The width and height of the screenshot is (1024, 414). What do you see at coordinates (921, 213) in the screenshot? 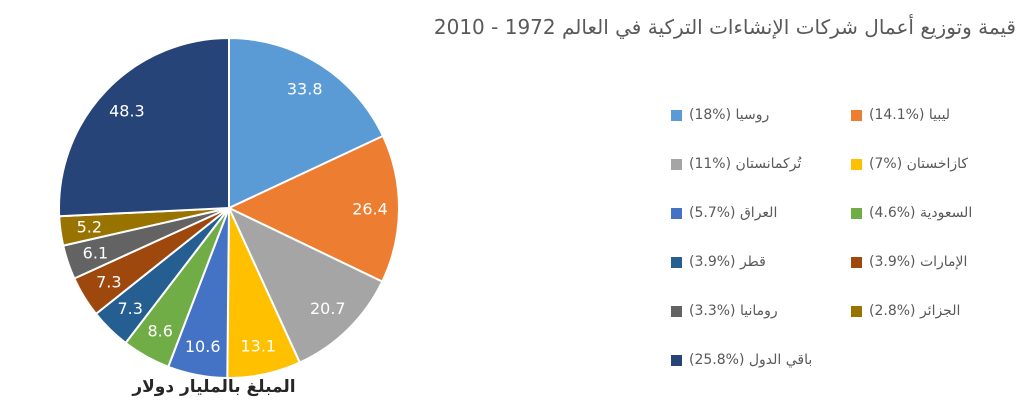
I see `legend-item-label: السعودية (%4.6)` at bounding box center [921, 213].